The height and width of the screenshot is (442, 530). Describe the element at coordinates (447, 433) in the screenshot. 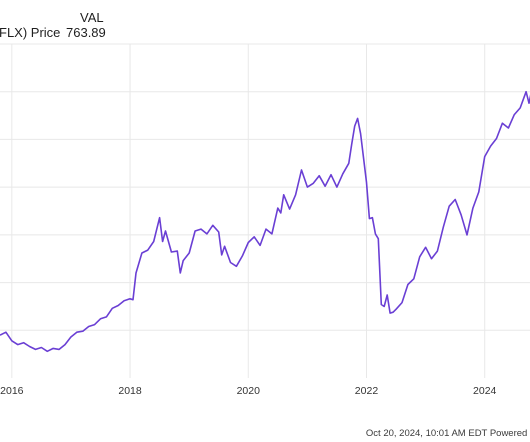

I see `footer-timestamp: Oct 20, 2024, 10:01 AM EDT Powered by` at that location.